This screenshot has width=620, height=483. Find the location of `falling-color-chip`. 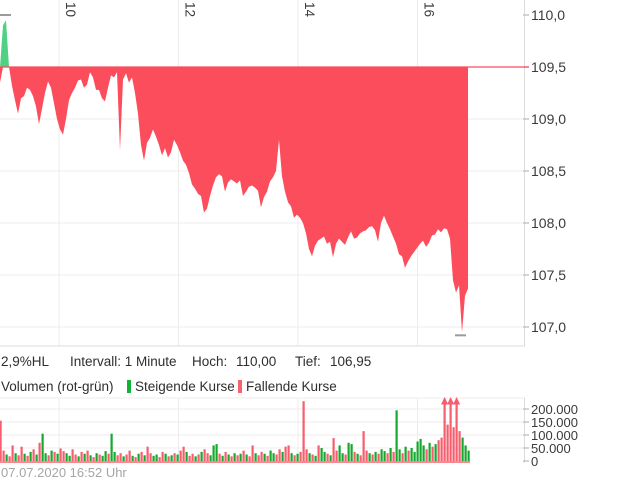

falling-color-chip is located at coordinates (240, 386).